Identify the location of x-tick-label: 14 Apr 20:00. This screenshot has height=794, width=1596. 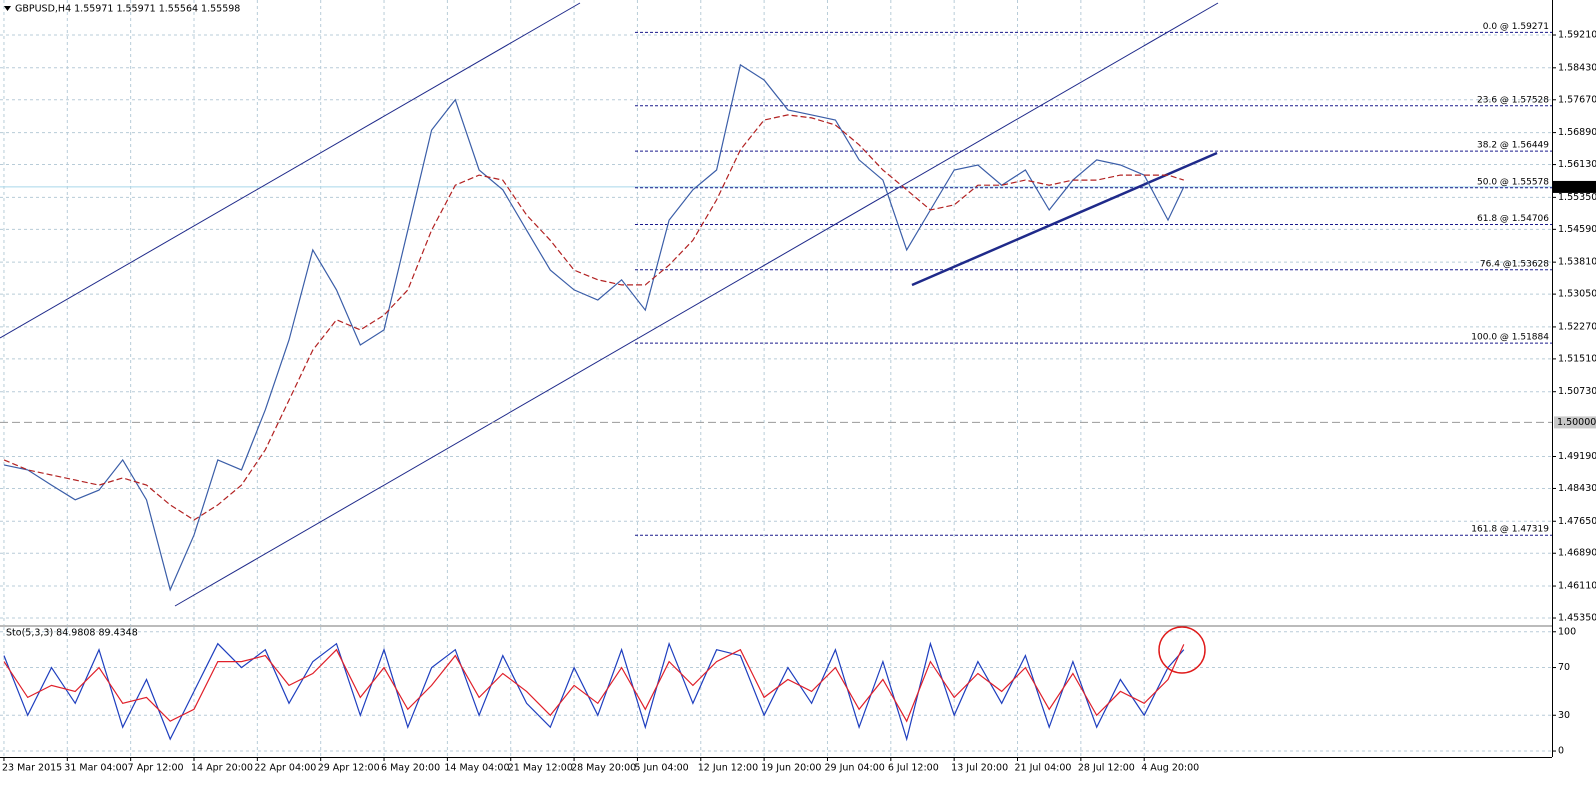
(222, 768).